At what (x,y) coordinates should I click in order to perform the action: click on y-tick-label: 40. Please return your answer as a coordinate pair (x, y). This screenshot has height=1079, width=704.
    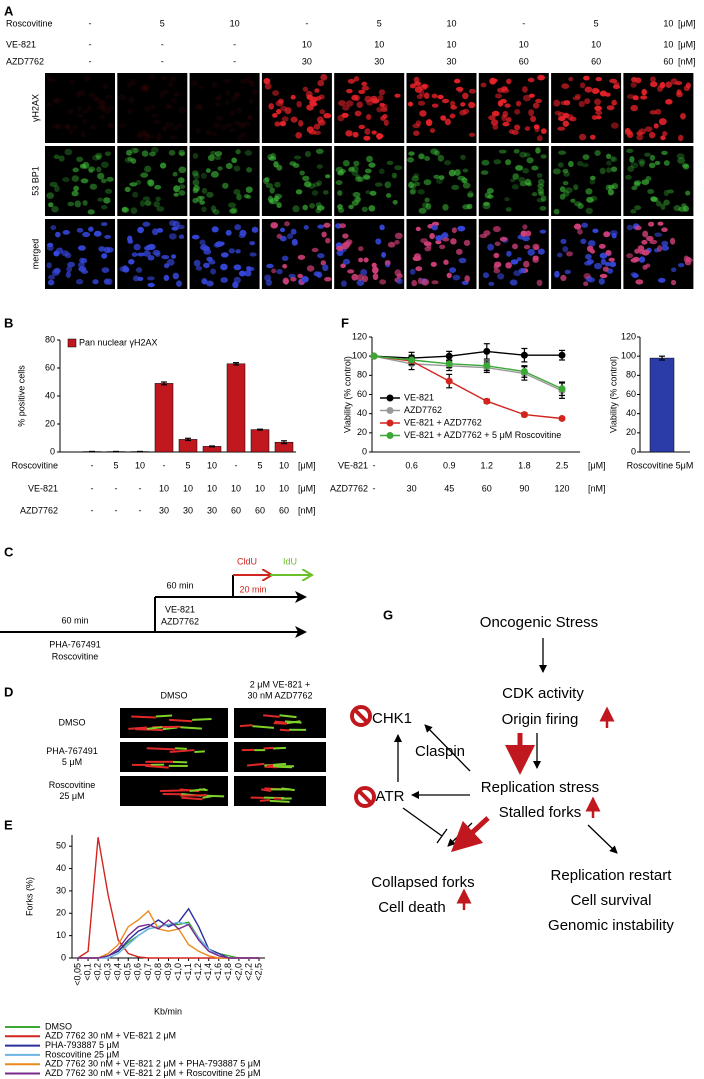
    Looking at the image, I should click on (362, 413).